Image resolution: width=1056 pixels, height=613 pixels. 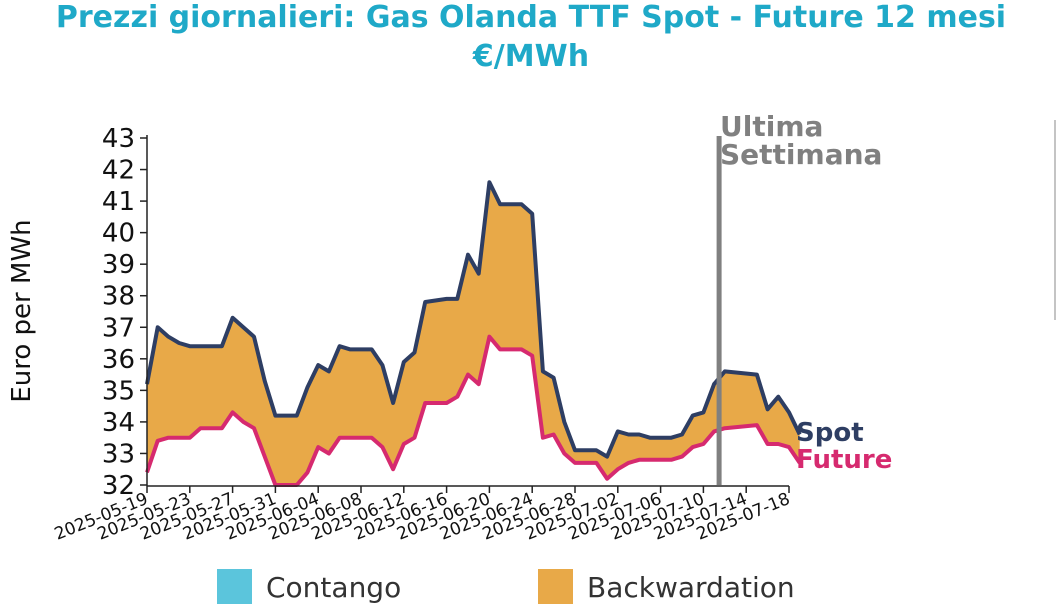 What do you see at coordinates (801, 154) in the screenshot?
I see `marker-label-line2: Settimana` at bounding box center [801, 154].